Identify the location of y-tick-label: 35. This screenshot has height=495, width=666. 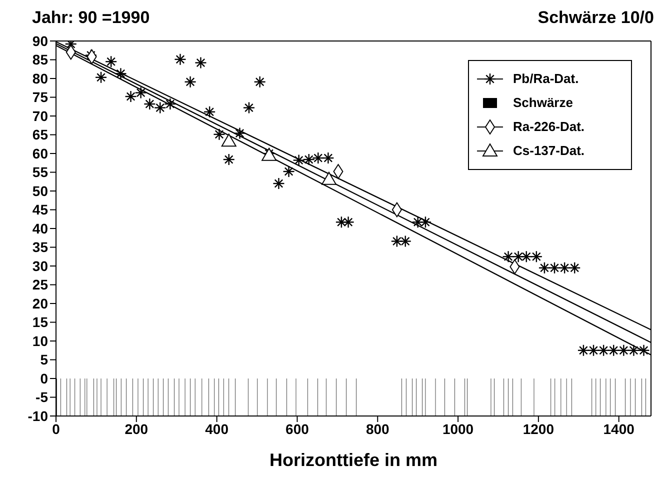
(40, 247).